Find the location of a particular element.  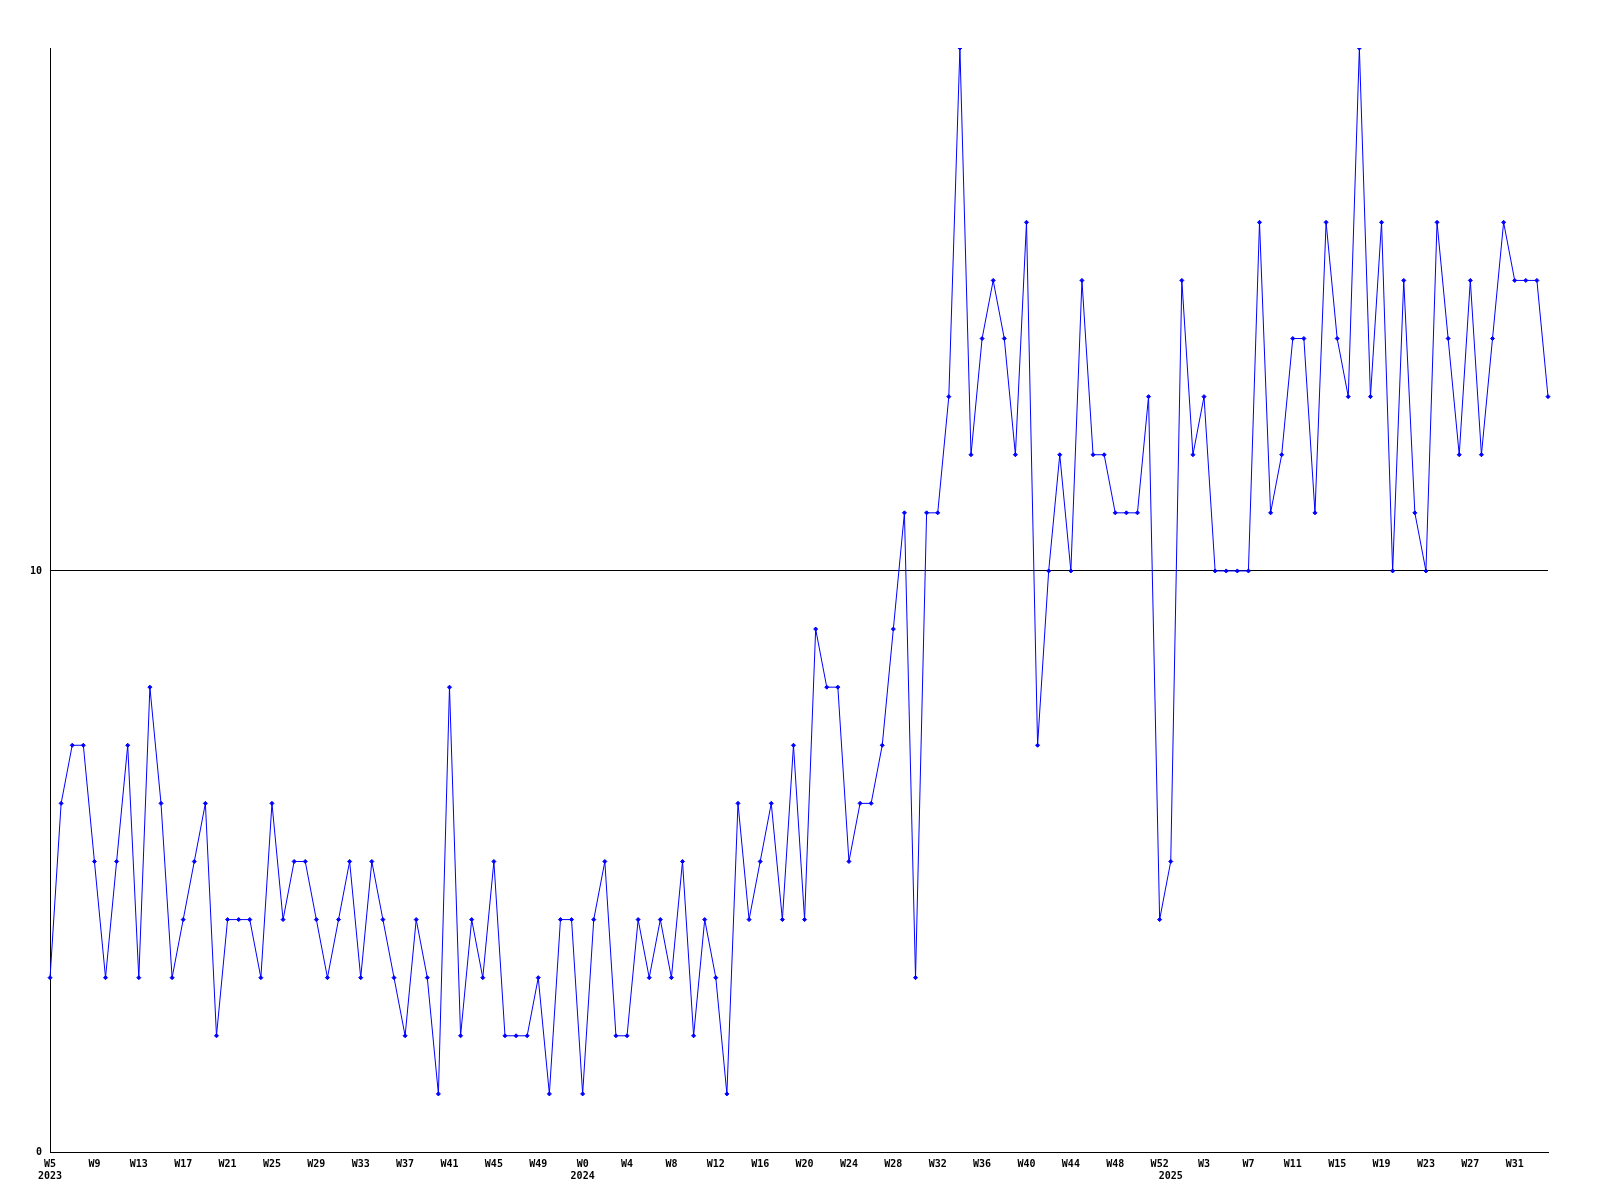

x-tick-label: W3 is located at coordinates (1204, 1163).